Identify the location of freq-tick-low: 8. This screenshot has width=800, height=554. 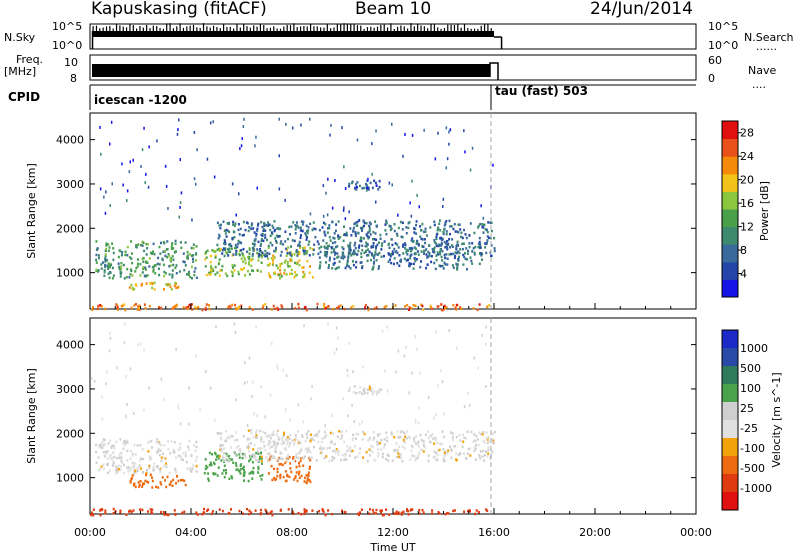
(73, 78).